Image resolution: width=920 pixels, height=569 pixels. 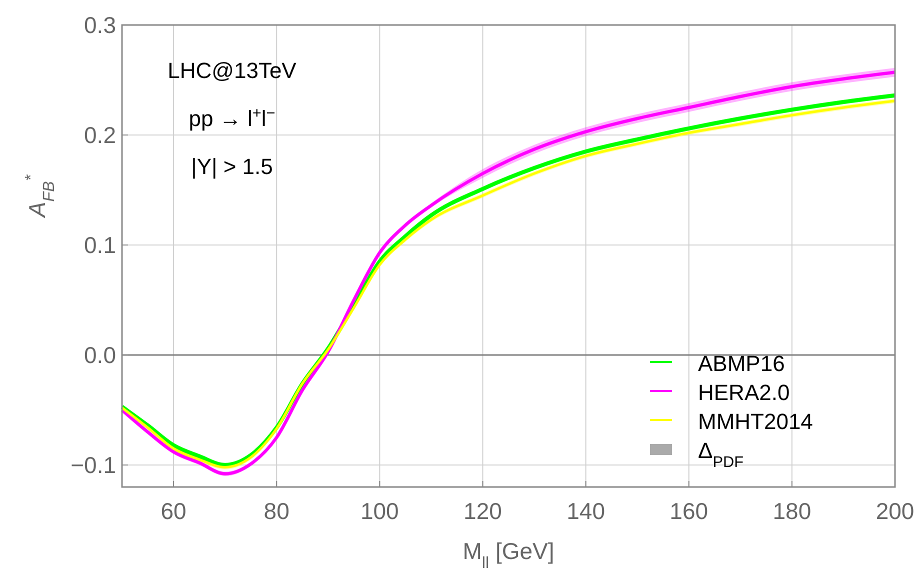 What do you see at coordinates (232, 166) in the screenshot?
I see `annotation: |Y| > 1.5` at bounding box center [232, 166].